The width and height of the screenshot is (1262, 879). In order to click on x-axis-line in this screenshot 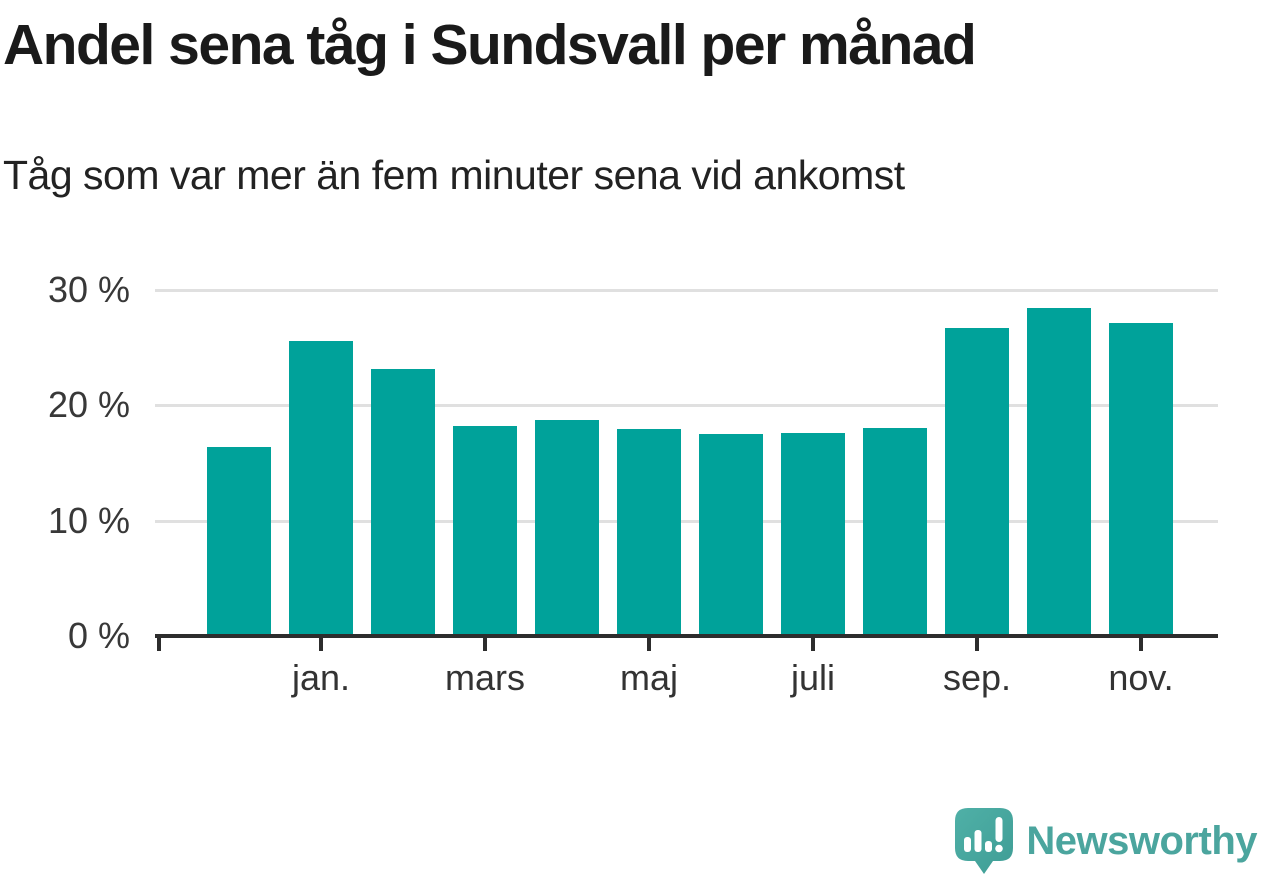, I will do `click(686, 636)`.